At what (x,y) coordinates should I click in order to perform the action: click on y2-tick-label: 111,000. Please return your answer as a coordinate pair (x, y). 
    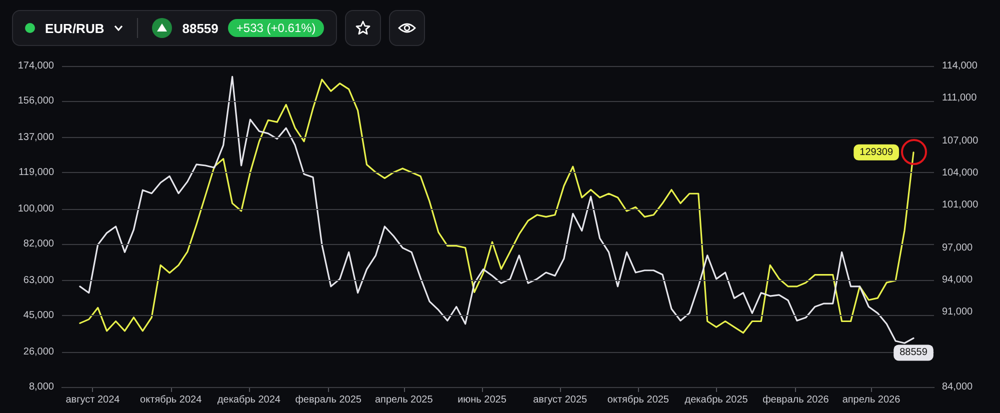
    Looking at the image, I should click on (960, 98).